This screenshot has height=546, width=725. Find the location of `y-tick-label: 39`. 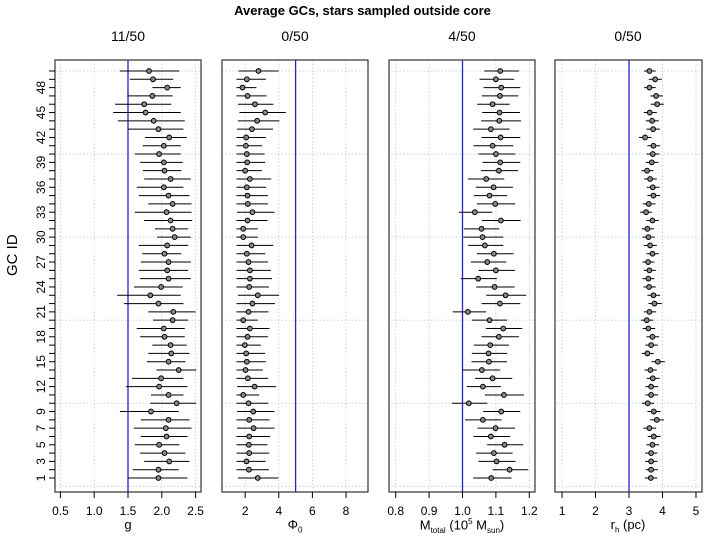

y-tick-label: 39 is located at coordinates (41, 162).